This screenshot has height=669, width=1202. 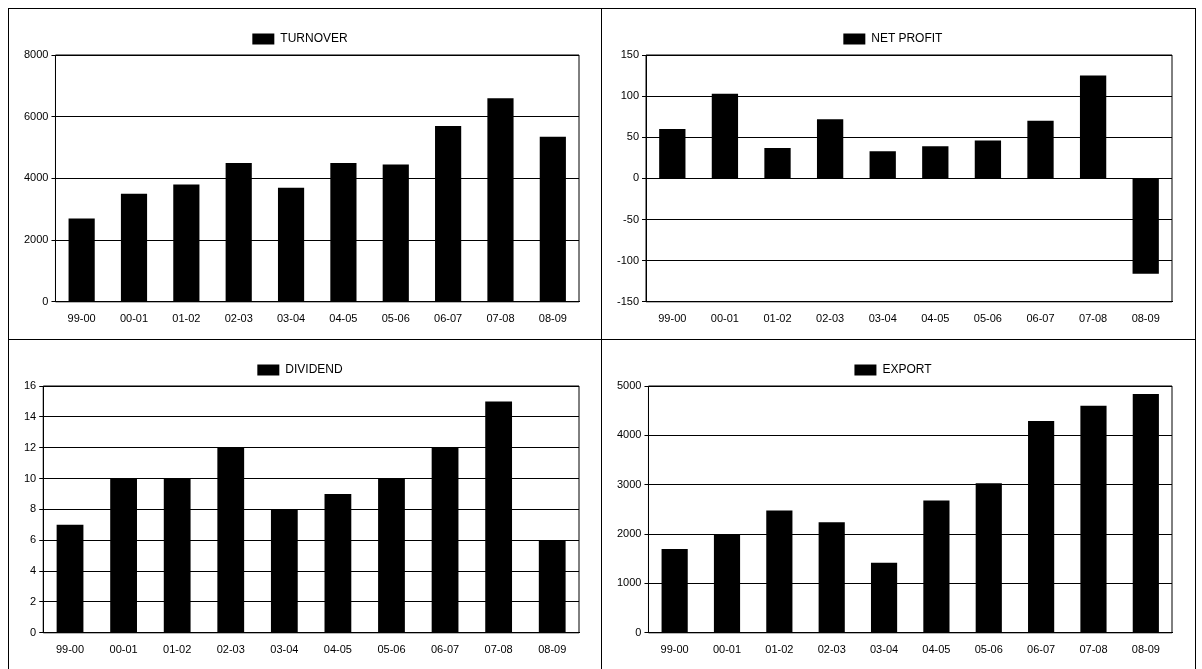 I want to click on legend-label: NET PROFIT, so click(x=907, y=38).